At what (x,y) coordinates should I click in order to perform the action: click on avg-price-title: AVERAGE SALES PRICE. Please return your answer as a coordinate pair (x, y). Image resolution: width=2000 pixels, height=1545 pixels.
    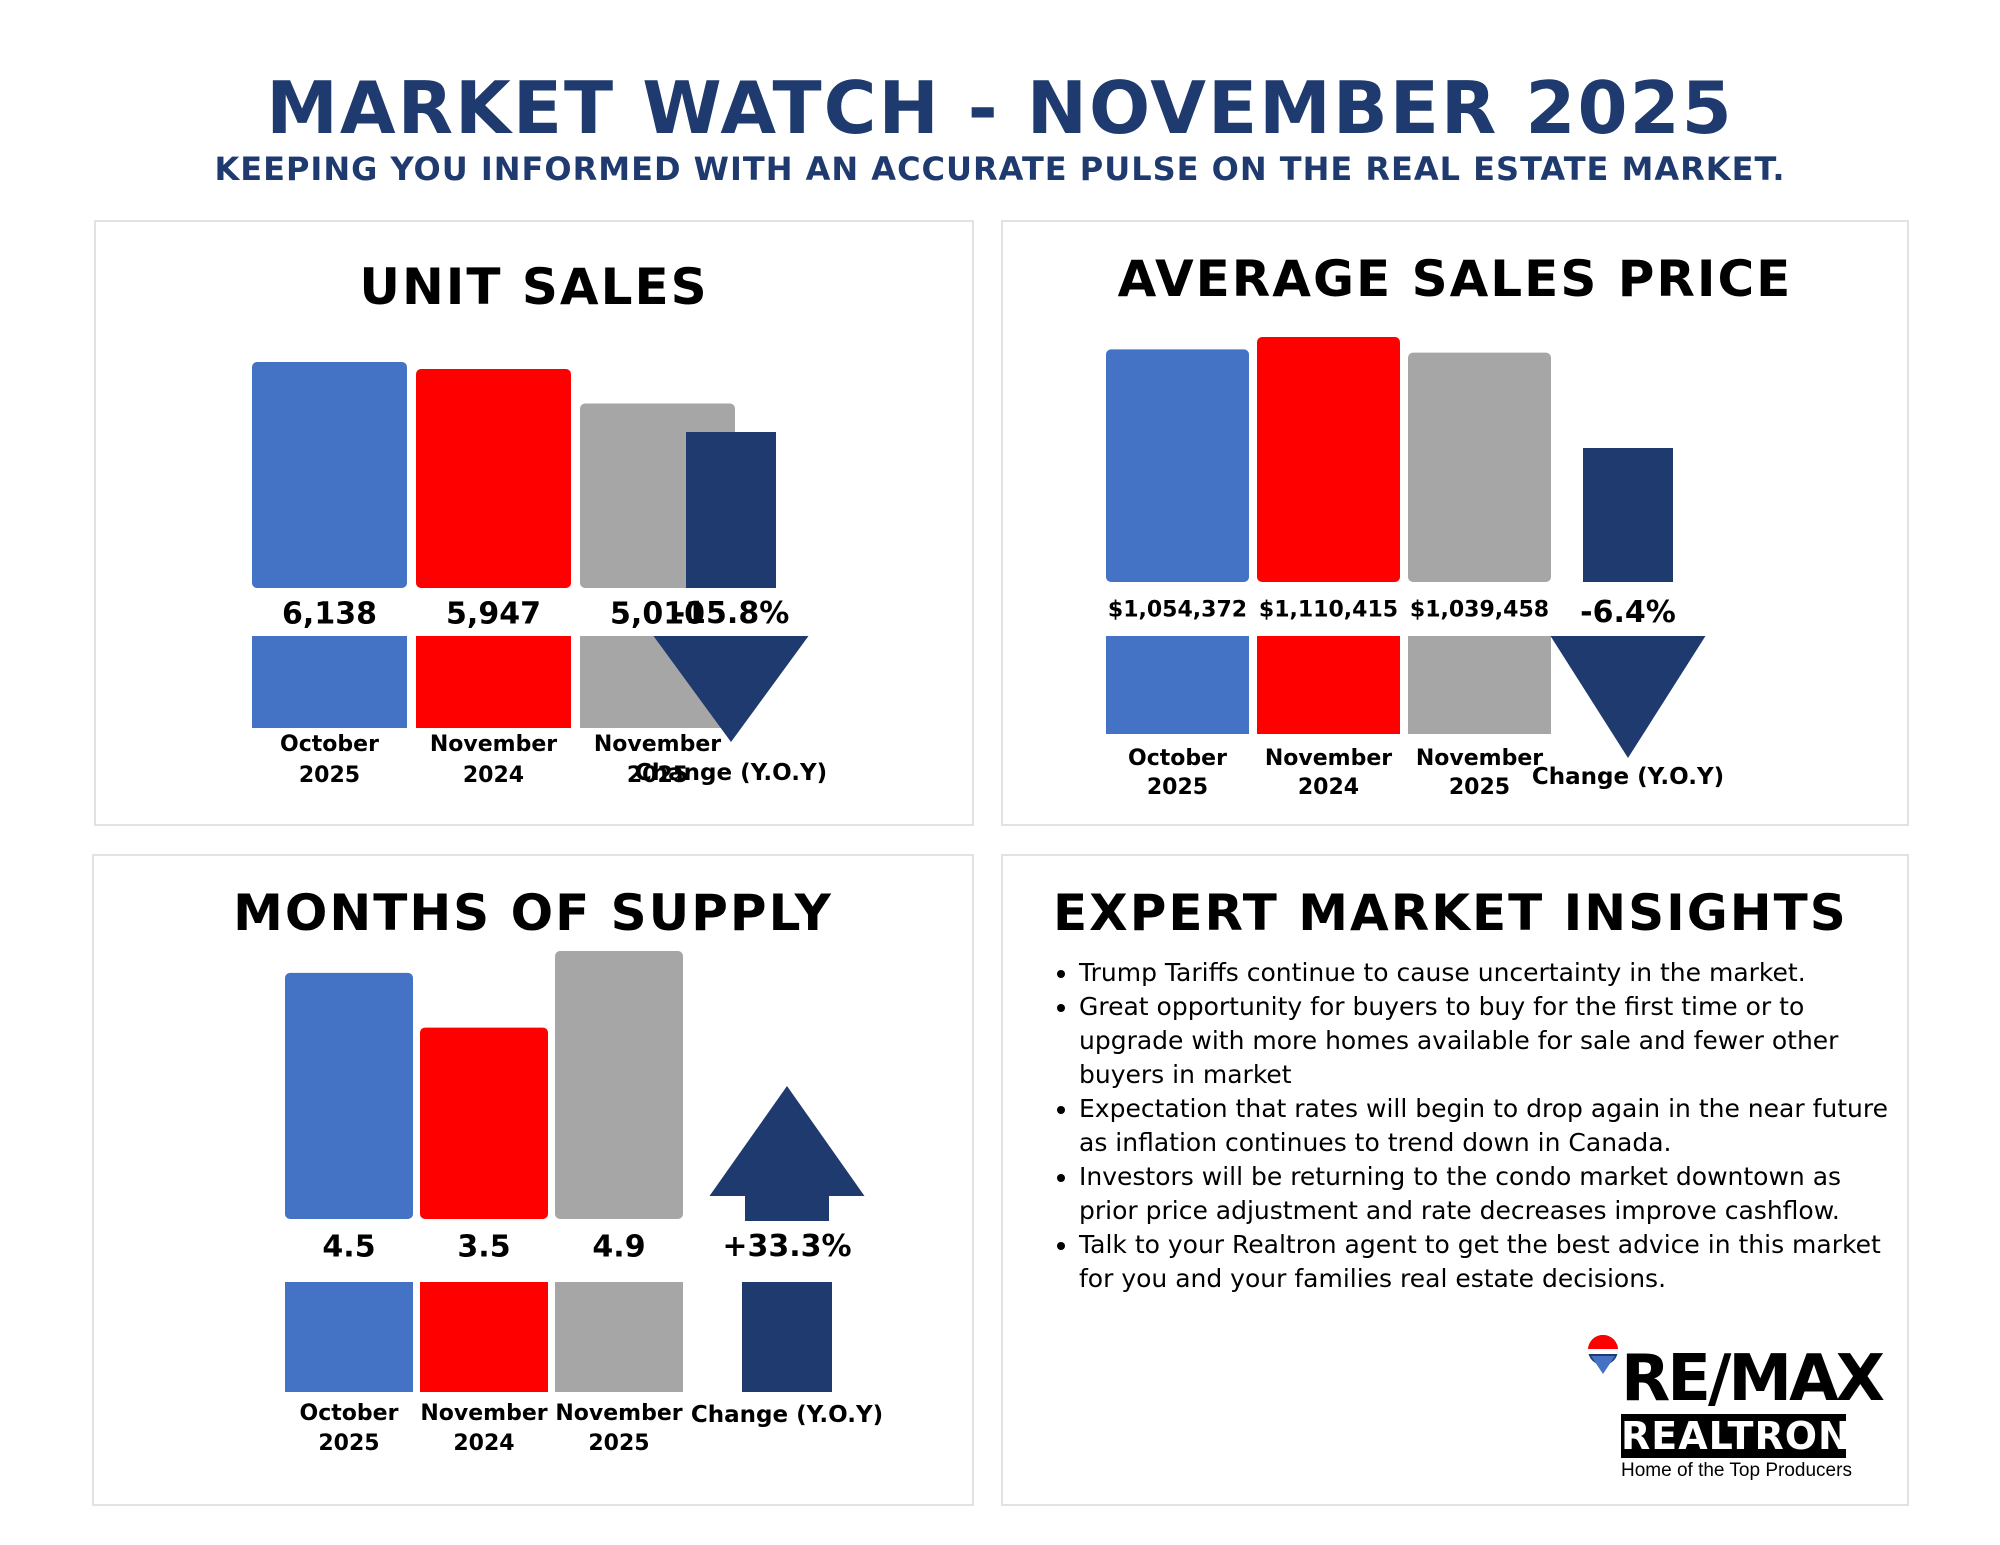
    Looking at the image, I should click on (1455, 279).